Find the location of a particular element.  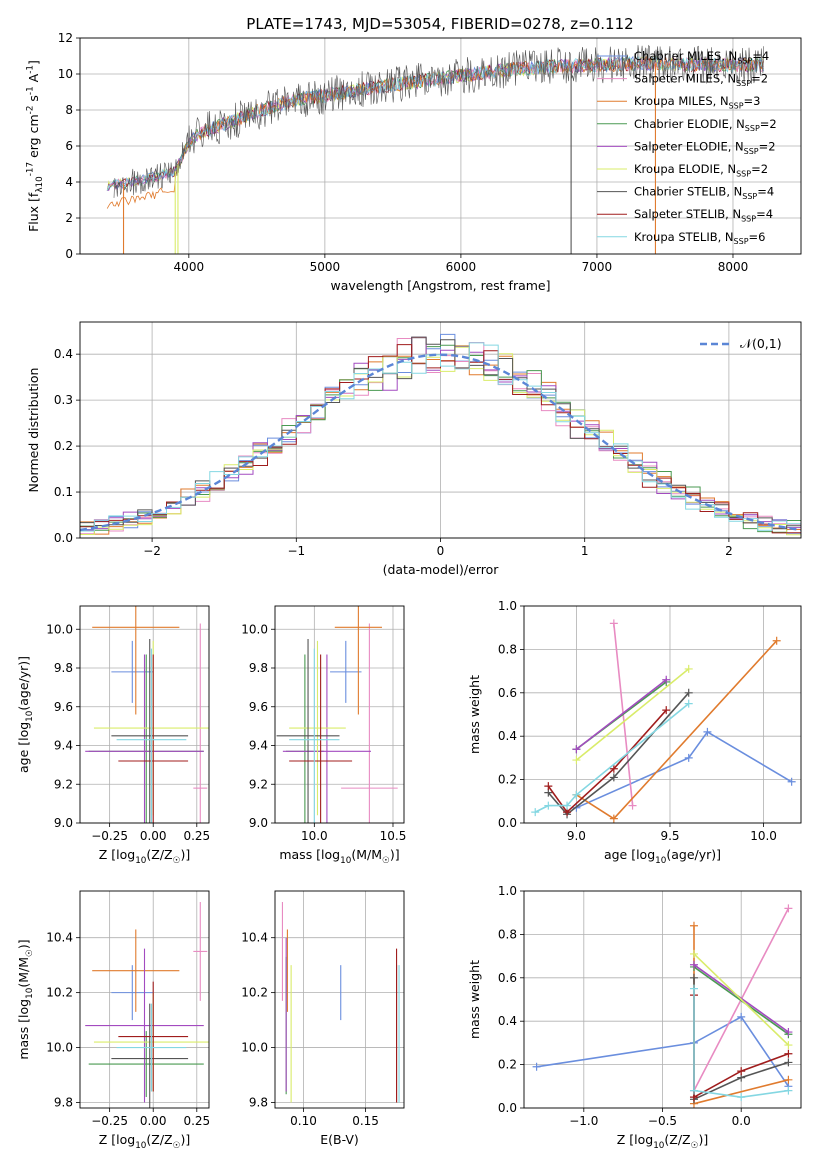

label-part: SSP is located at coordinates (752, 128).